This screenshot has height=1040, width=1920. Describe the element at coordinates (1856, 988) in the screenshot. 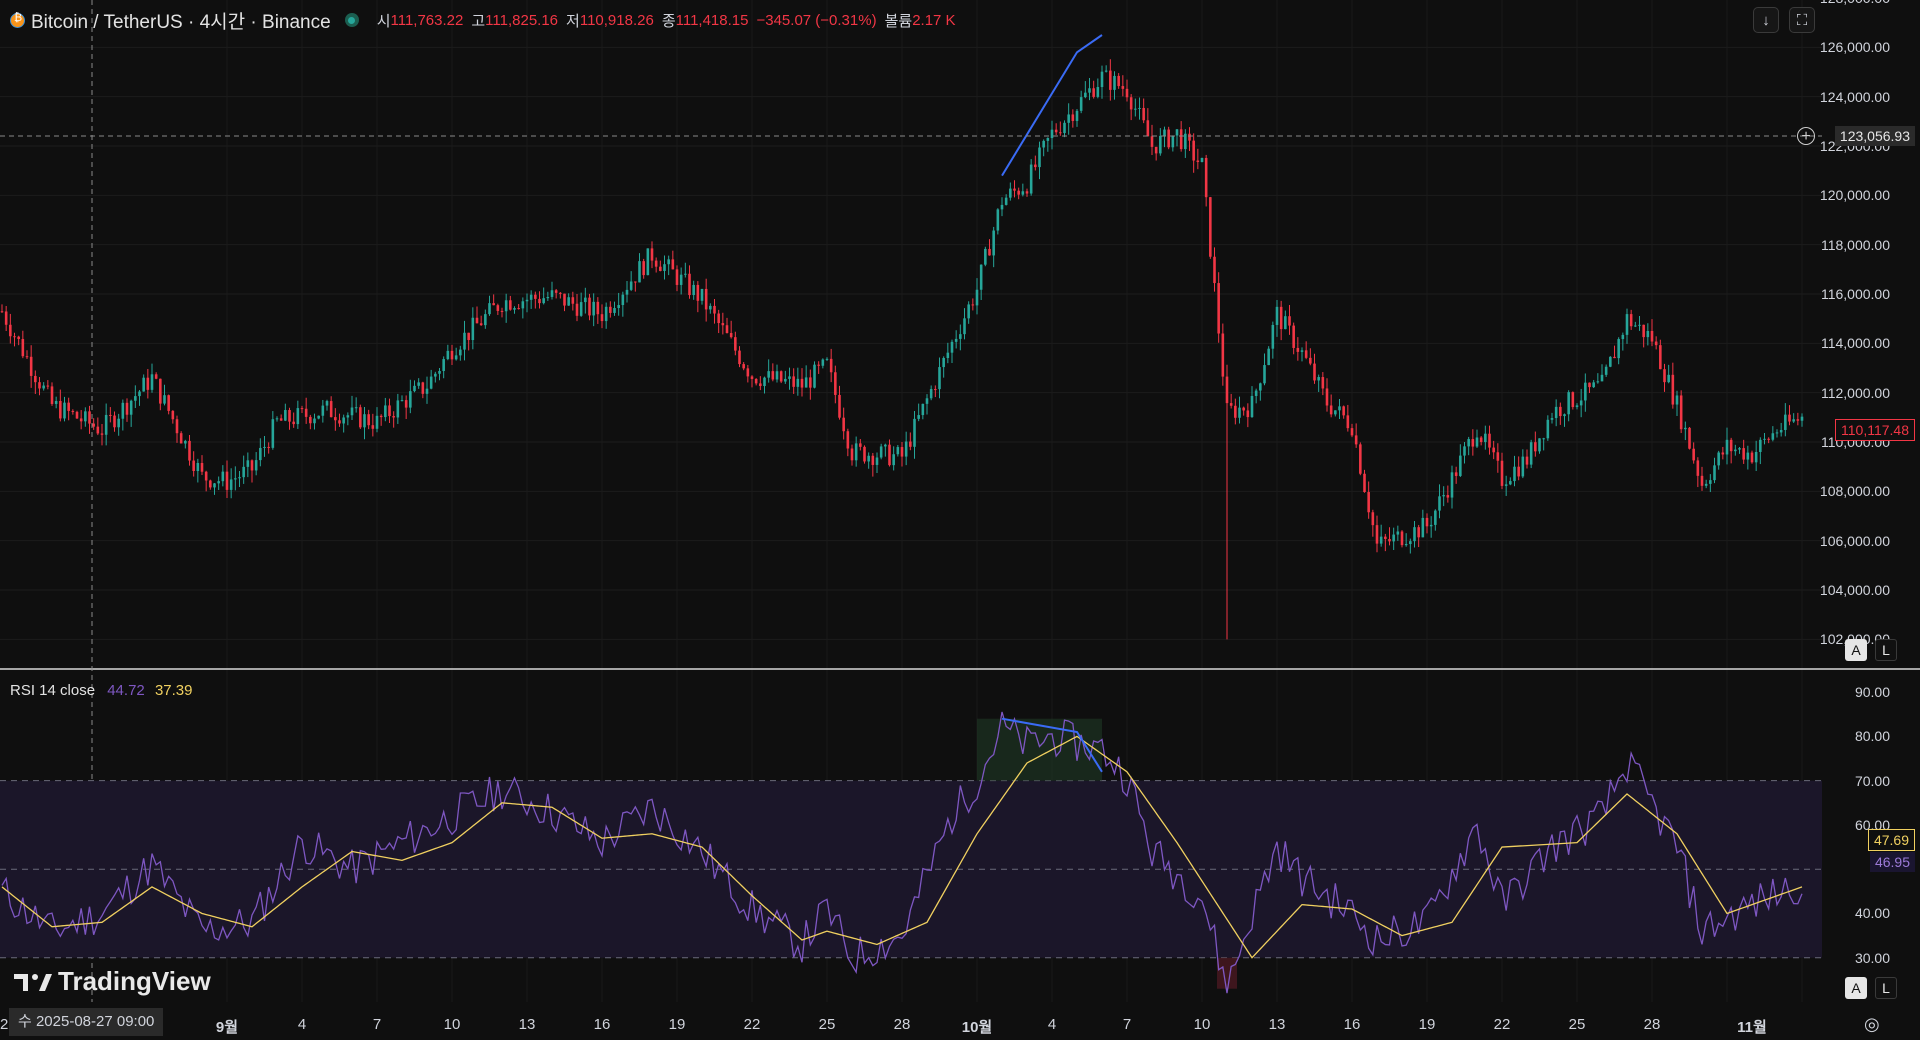

I see `rsi-auto-scale-button: A` at that location.